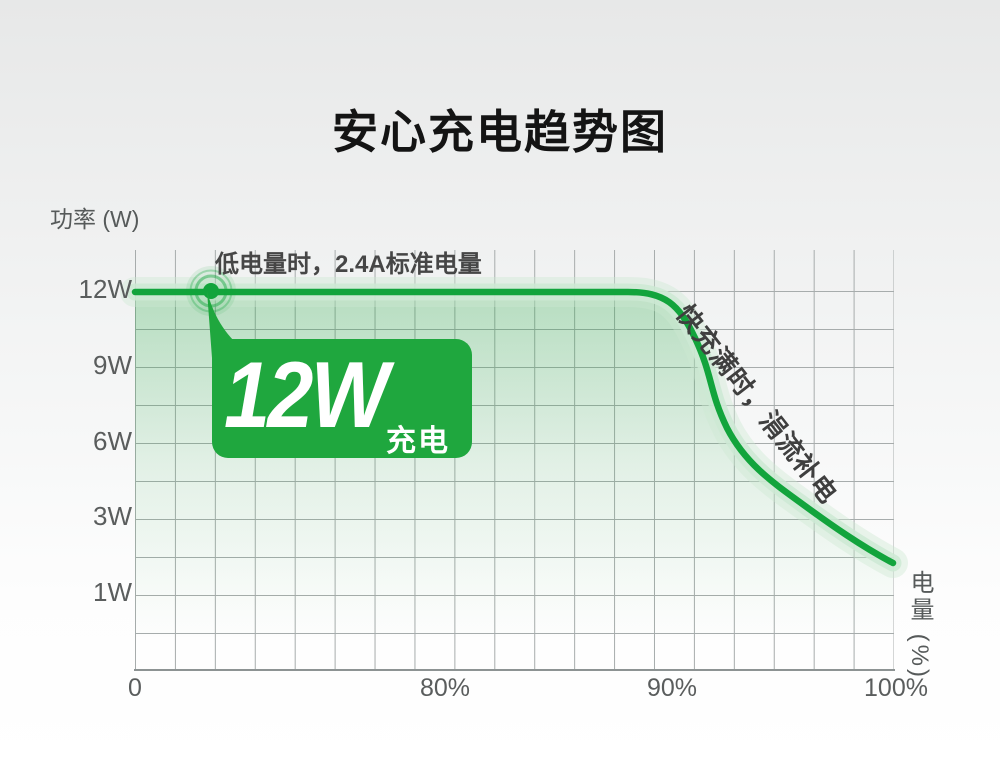 This screenshot has width=1000, height=763. What do you see at coordinates (514, 670) in the screenshot?
I see `x-axis-line` at bounding box center [514, 670].